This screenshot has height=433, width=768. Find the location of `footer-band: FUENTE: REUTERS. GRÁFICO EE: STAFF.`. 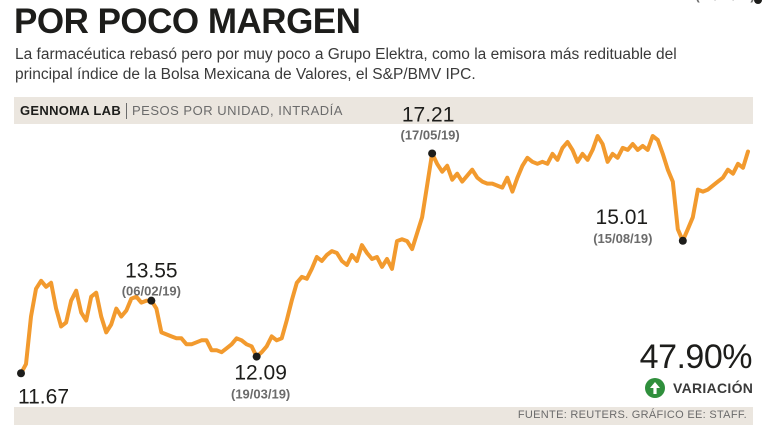

footer-band: FUENTE: REUTERS. GRÁFICO EE: STAFF. is located at coordinates (383, 416).